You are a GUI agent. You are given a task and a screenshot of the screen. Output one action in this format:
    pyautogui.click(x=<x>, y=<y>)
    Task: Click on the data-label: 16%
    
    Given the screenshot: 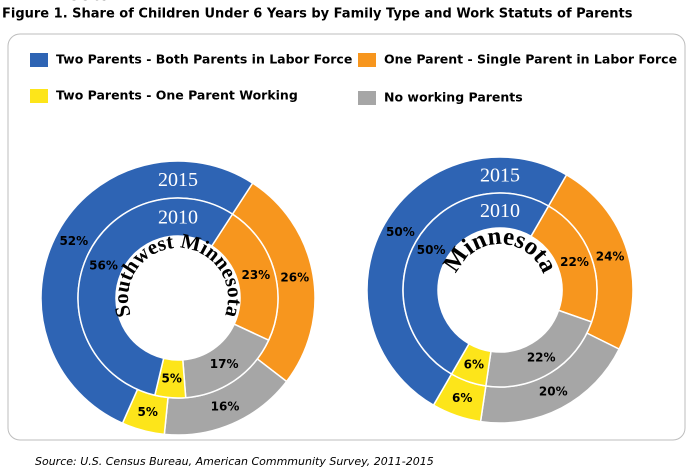 What is the action you would take?
    pyautogui.click(x=225, y=406)
    